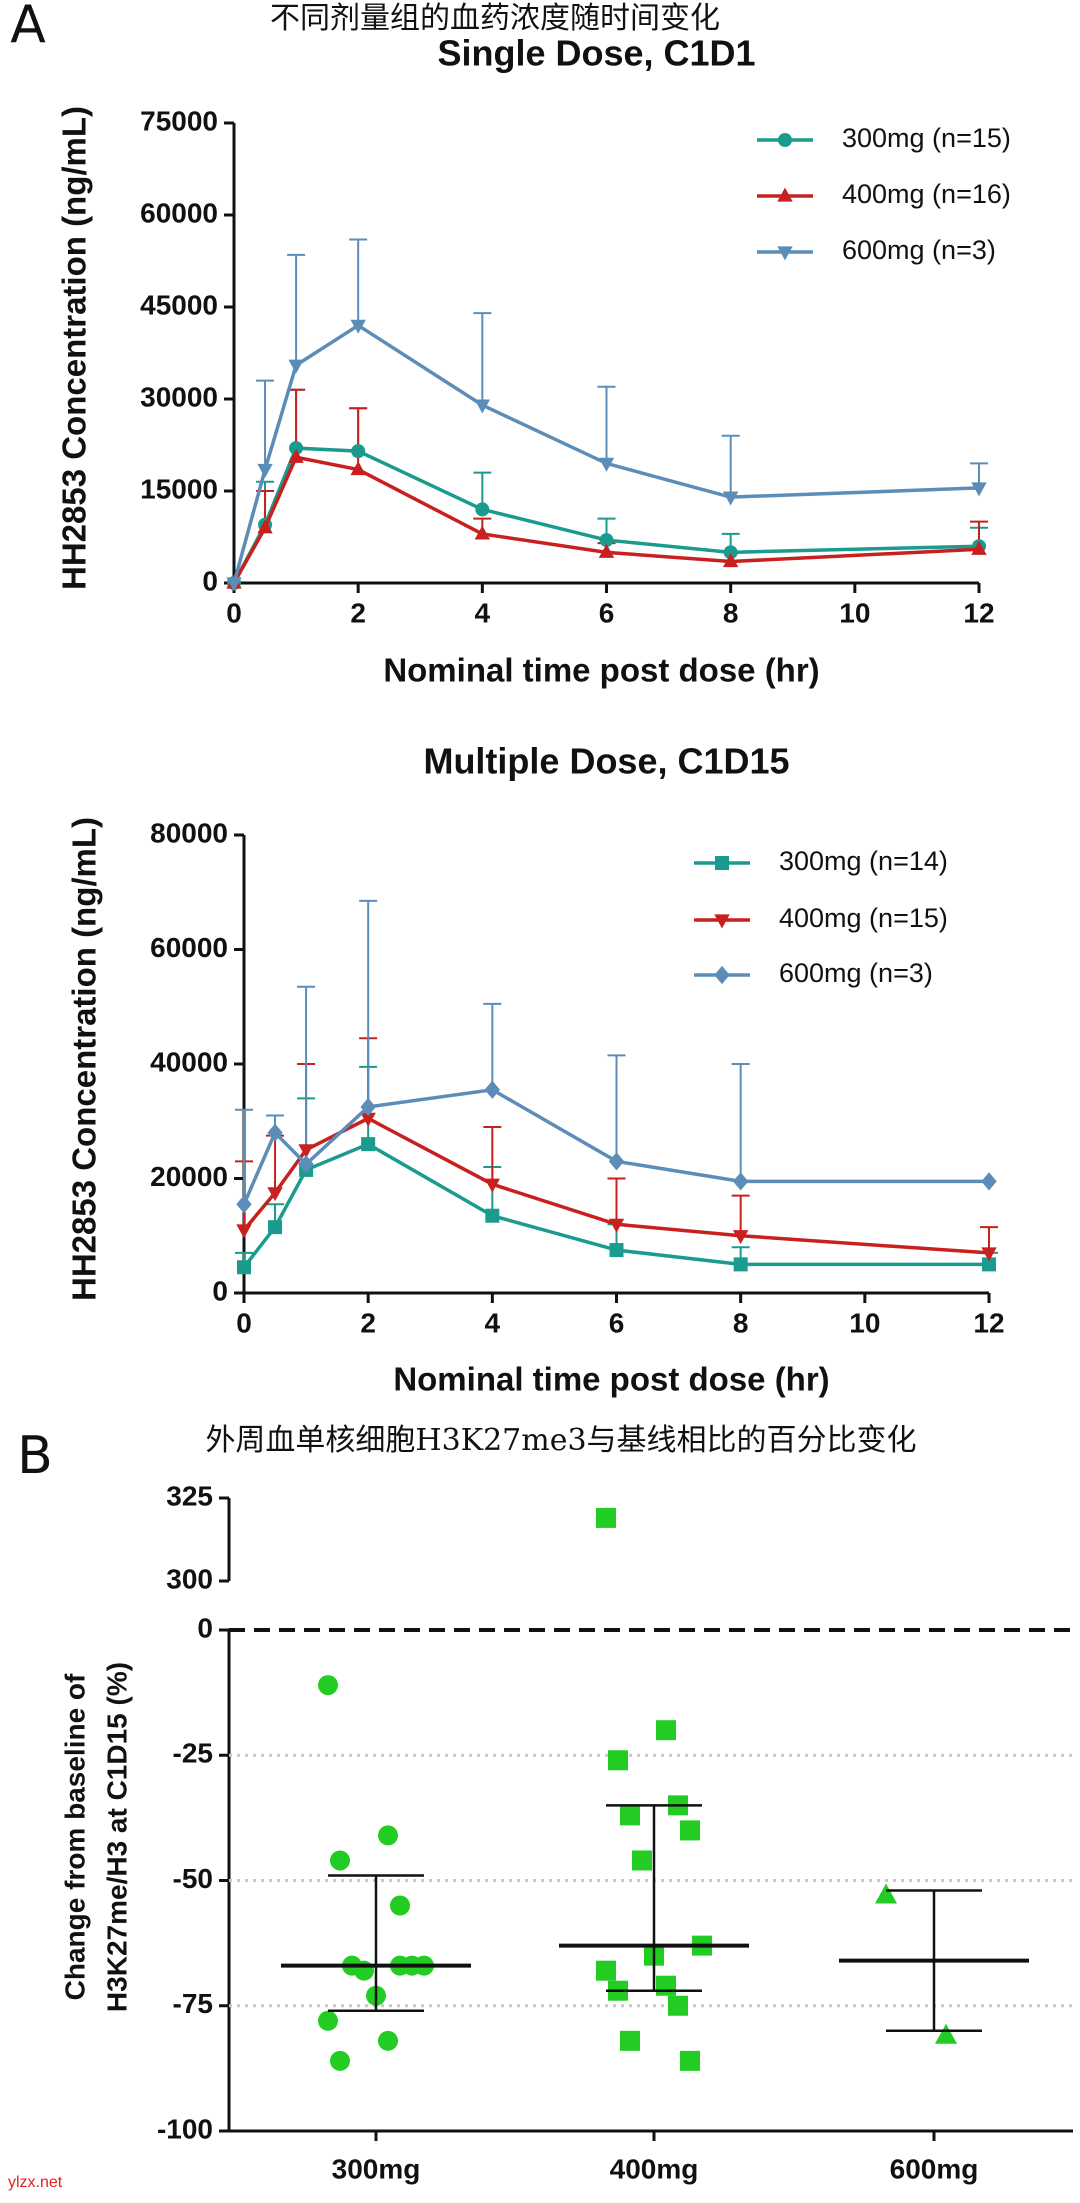 The width and height of the screenshot is (1080, 2203). I want to click on x-tick-label: 12, so click(988, 1322).